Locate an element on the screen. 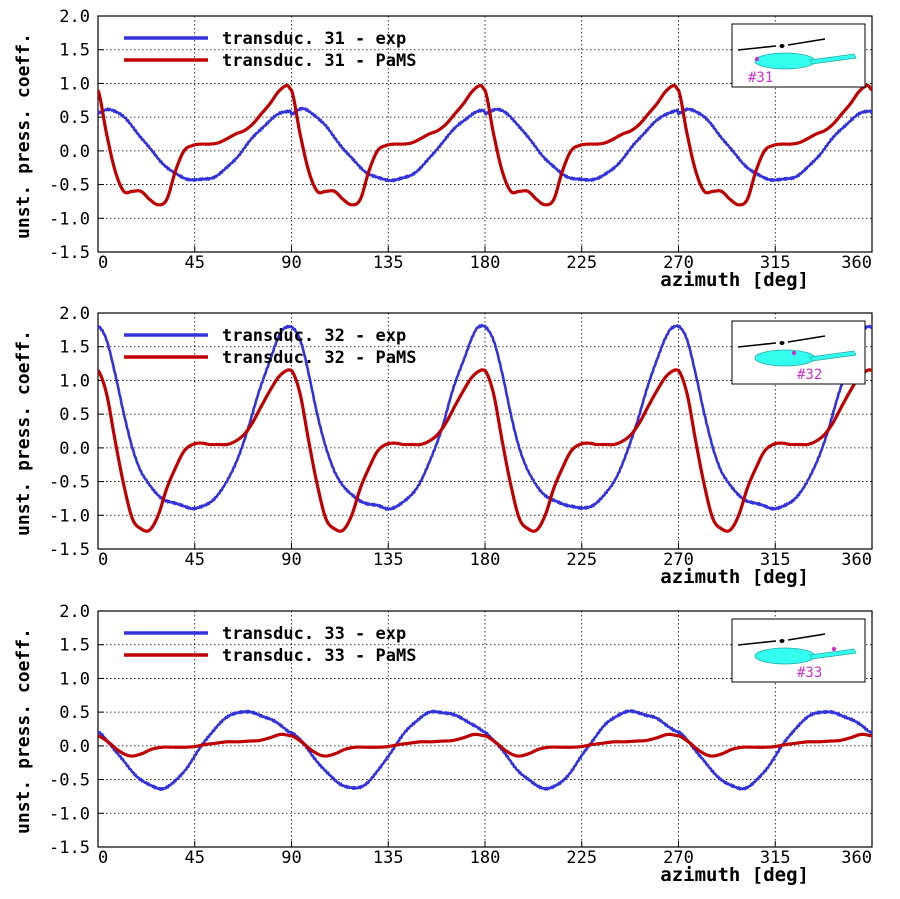 The width and height of the screenshot is (900, 899). inset-transducer-label: #33 is located at coordinates (809, 673).